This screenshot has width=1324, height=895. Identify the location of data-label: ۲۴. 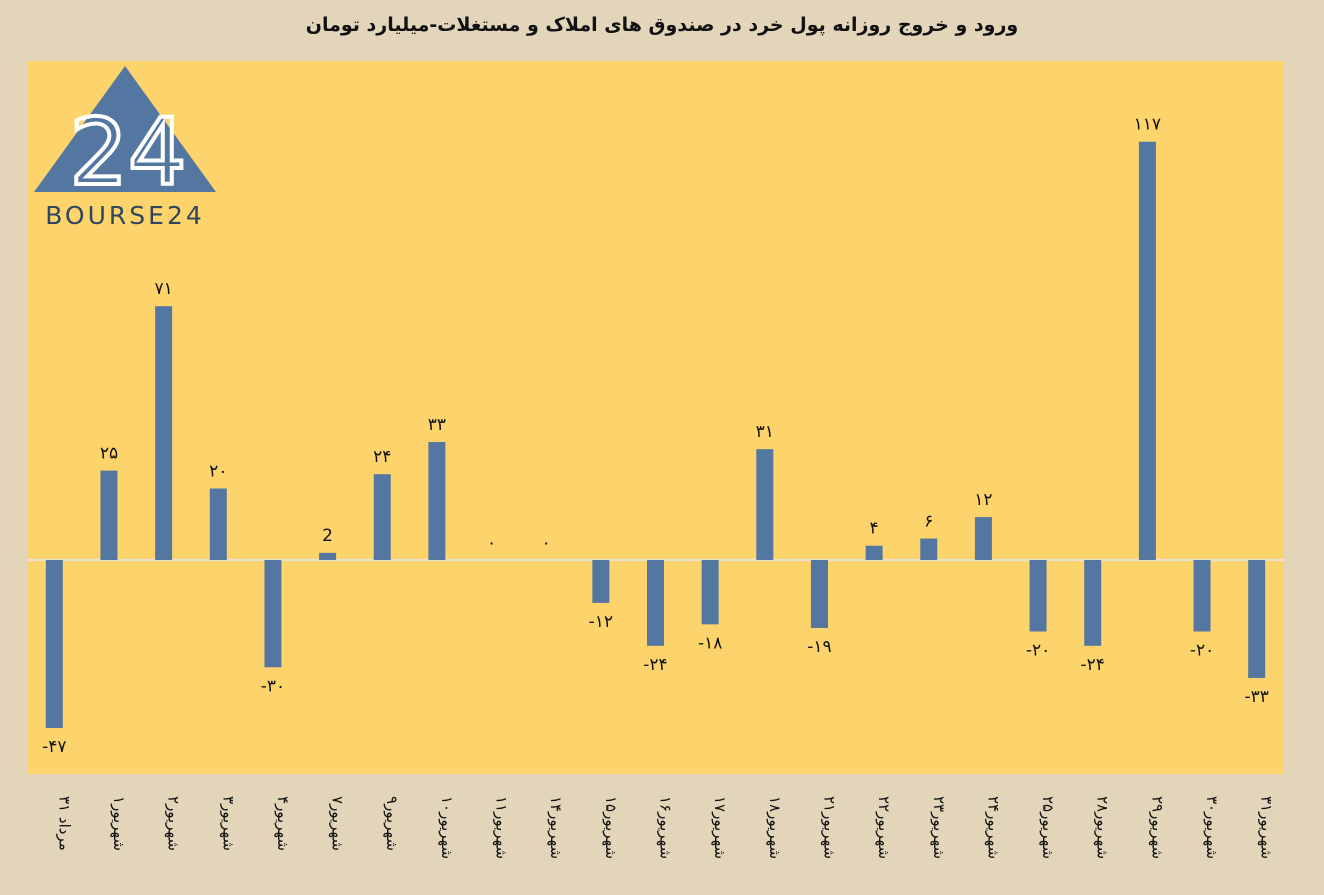
(382, 457).